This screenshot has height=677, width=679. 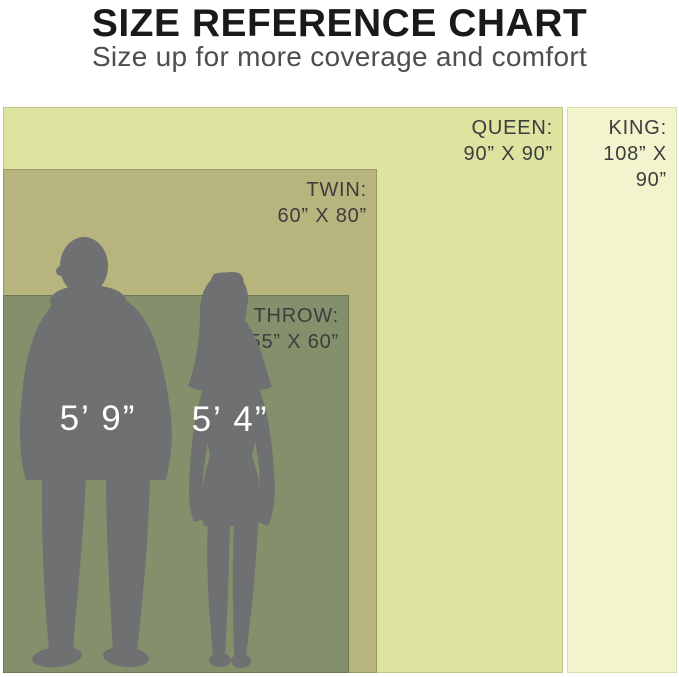 What do you see at coordinates (95, 452) in the screenshot?
I see `man-silhouette` at bounding box center [95, 452].